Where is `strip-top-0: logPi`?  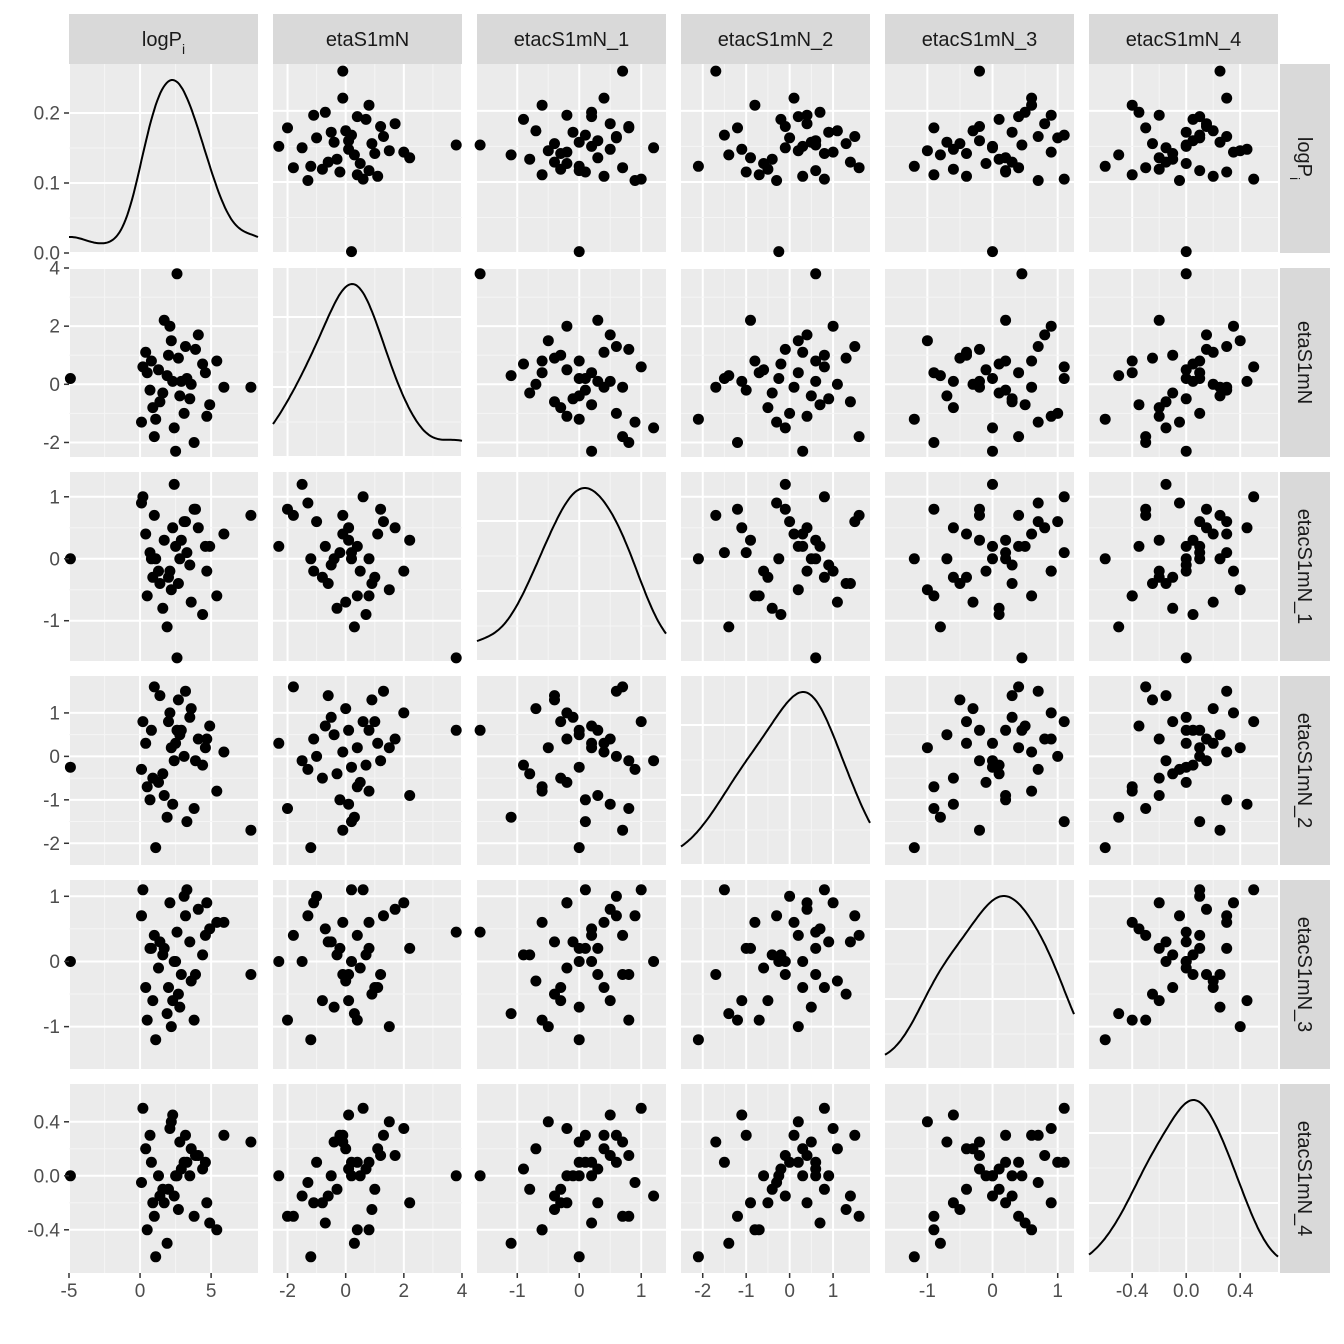
strip-top-0: logPi is located at coordinates (163, 39).